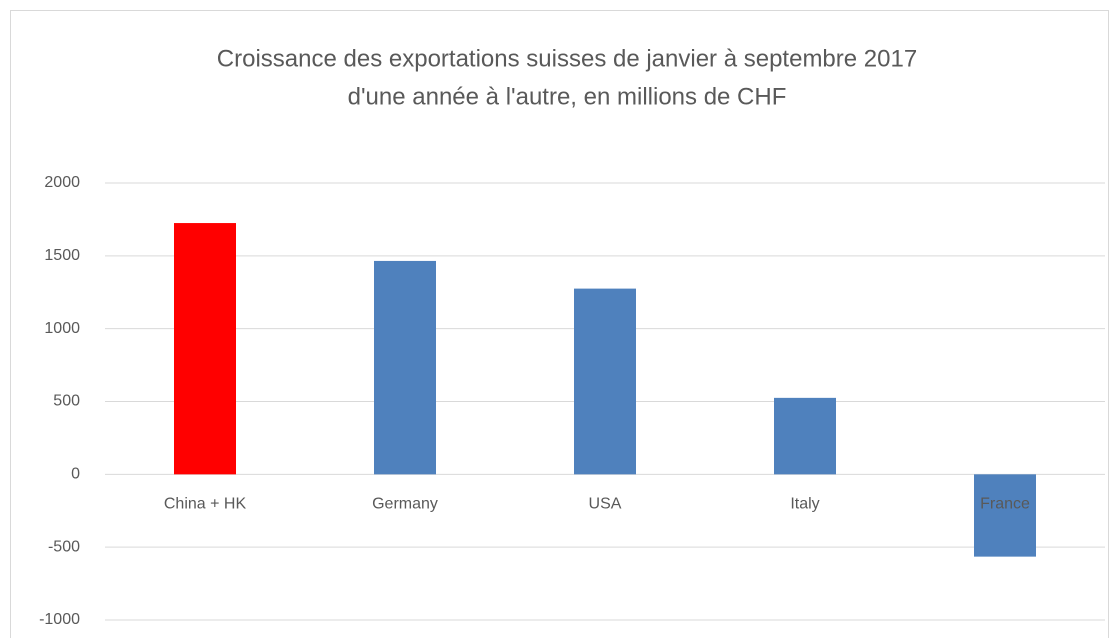  Describe the element at coordinates (66, 401) in the screenshot. I see `y-tick-label: 500` at that location.